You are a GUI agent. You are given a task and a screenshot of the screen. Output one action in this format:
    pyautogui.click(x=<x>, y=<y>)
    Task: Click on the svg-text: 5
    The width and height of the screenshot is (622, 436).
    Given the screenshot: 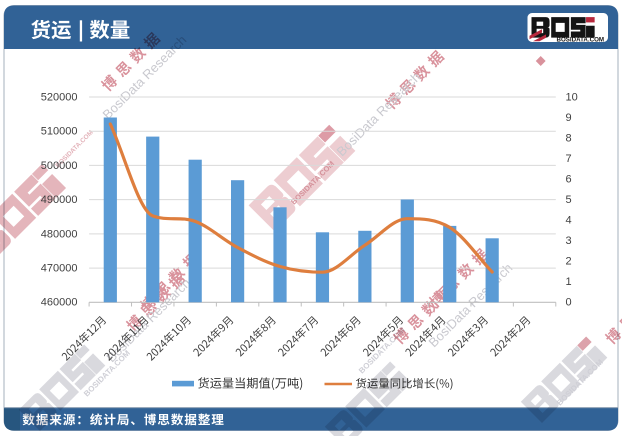 What is the action you would take?
    pyautogui.click(x=569, y=200)
    